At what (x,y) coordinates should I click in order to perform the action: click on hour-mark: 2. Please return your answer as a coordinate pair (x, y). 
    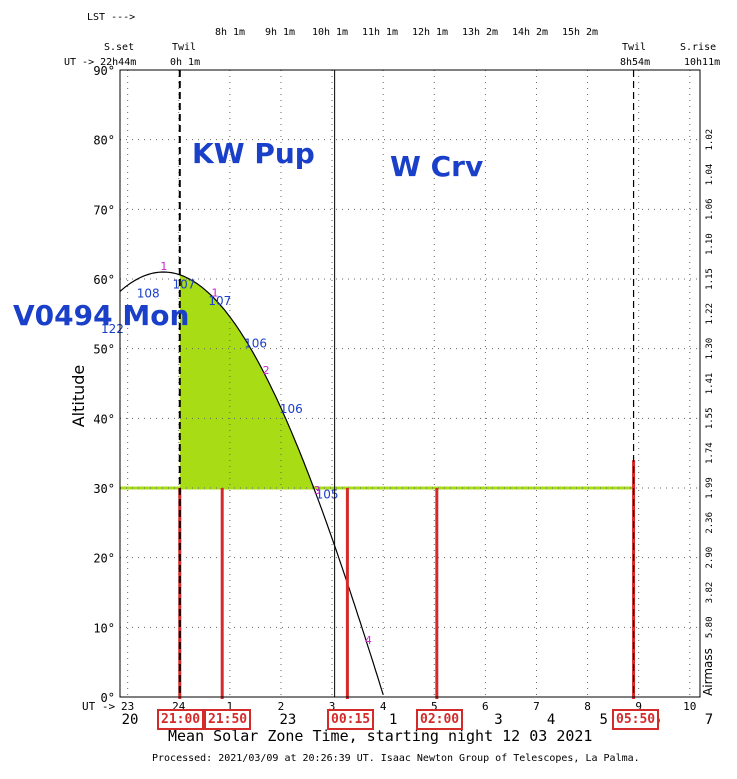
    Looking at the image, I should click on (266, 370).